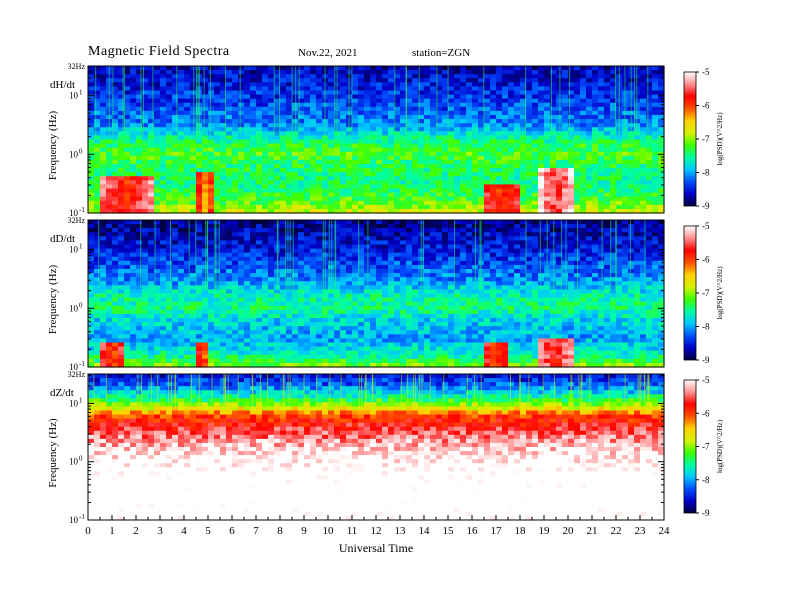  What do you see at coordinates (328, 53) in the screenshot?
I see `chart-date: Nov.22, 2021` at bounding box center [328, 53].